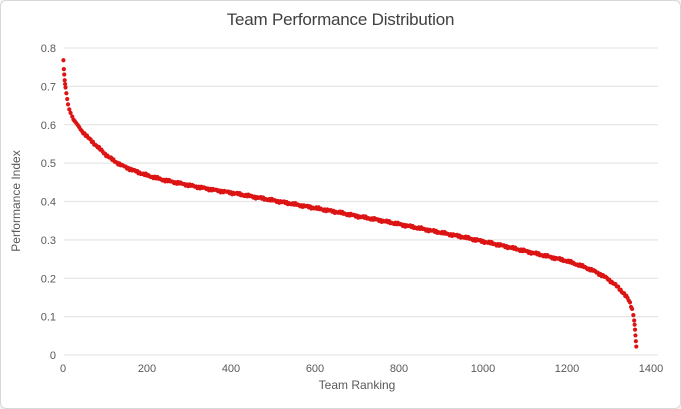  What do you see at coordinates (147, 369) in the screenshot?
I see `x-tick-label: 200` at bounding box center [147, 369].